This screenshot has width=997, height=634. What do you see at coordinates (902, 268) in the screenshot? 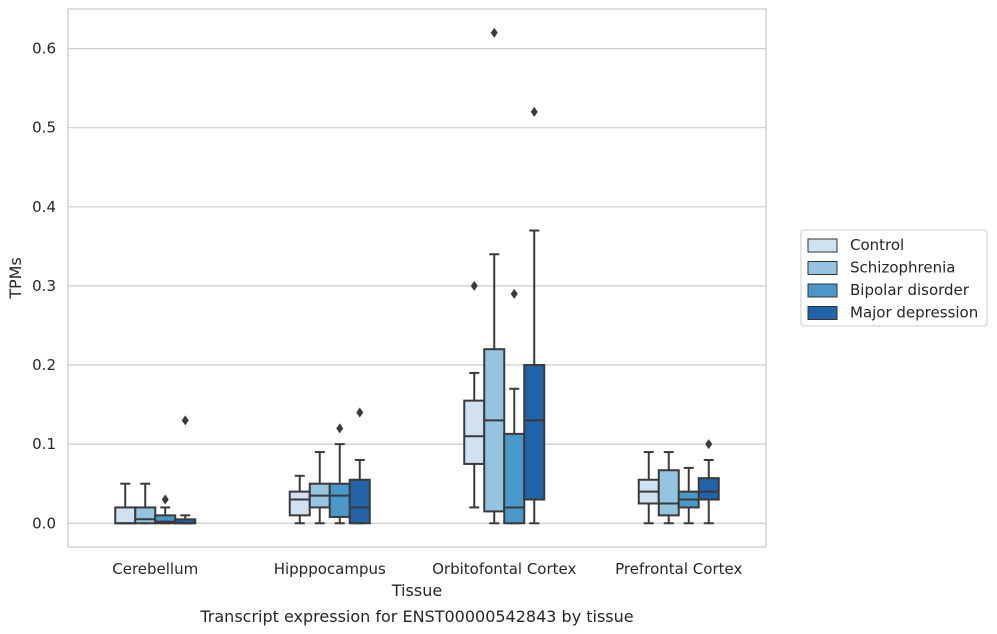
I see `legend-label-schizophrenia: Schizophrenia` at bounding box center [902, 268].